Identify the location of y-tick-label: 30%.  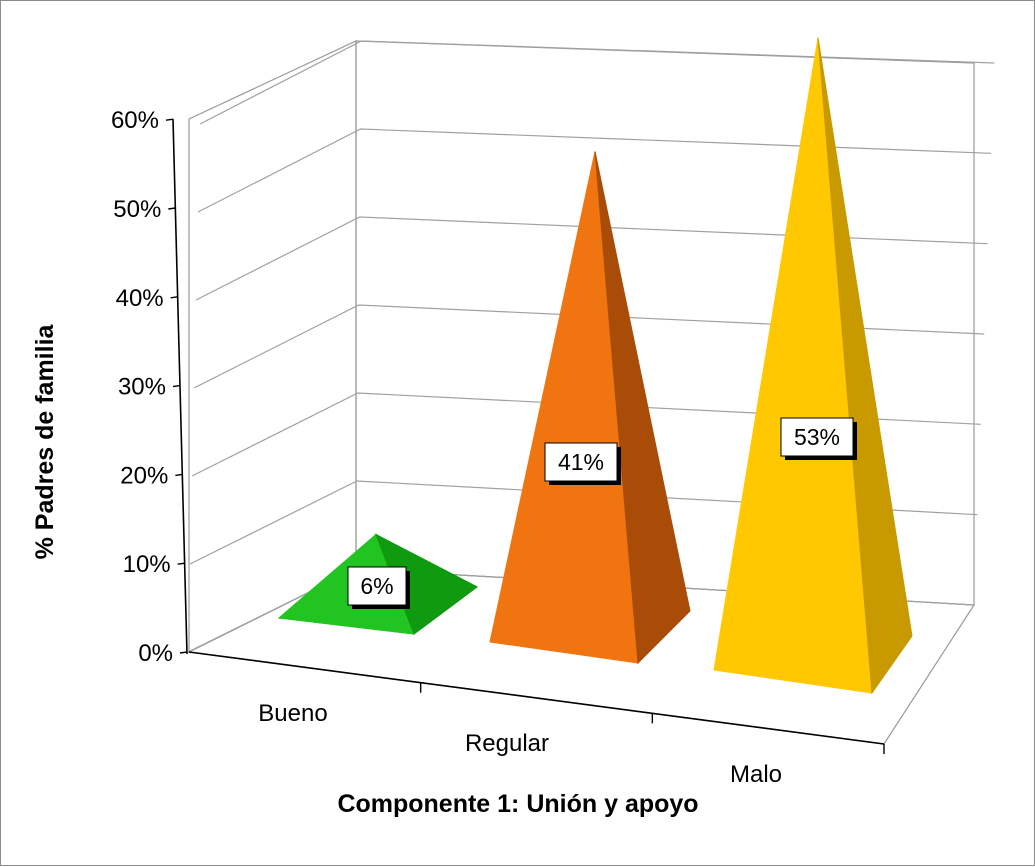
(142, 387).